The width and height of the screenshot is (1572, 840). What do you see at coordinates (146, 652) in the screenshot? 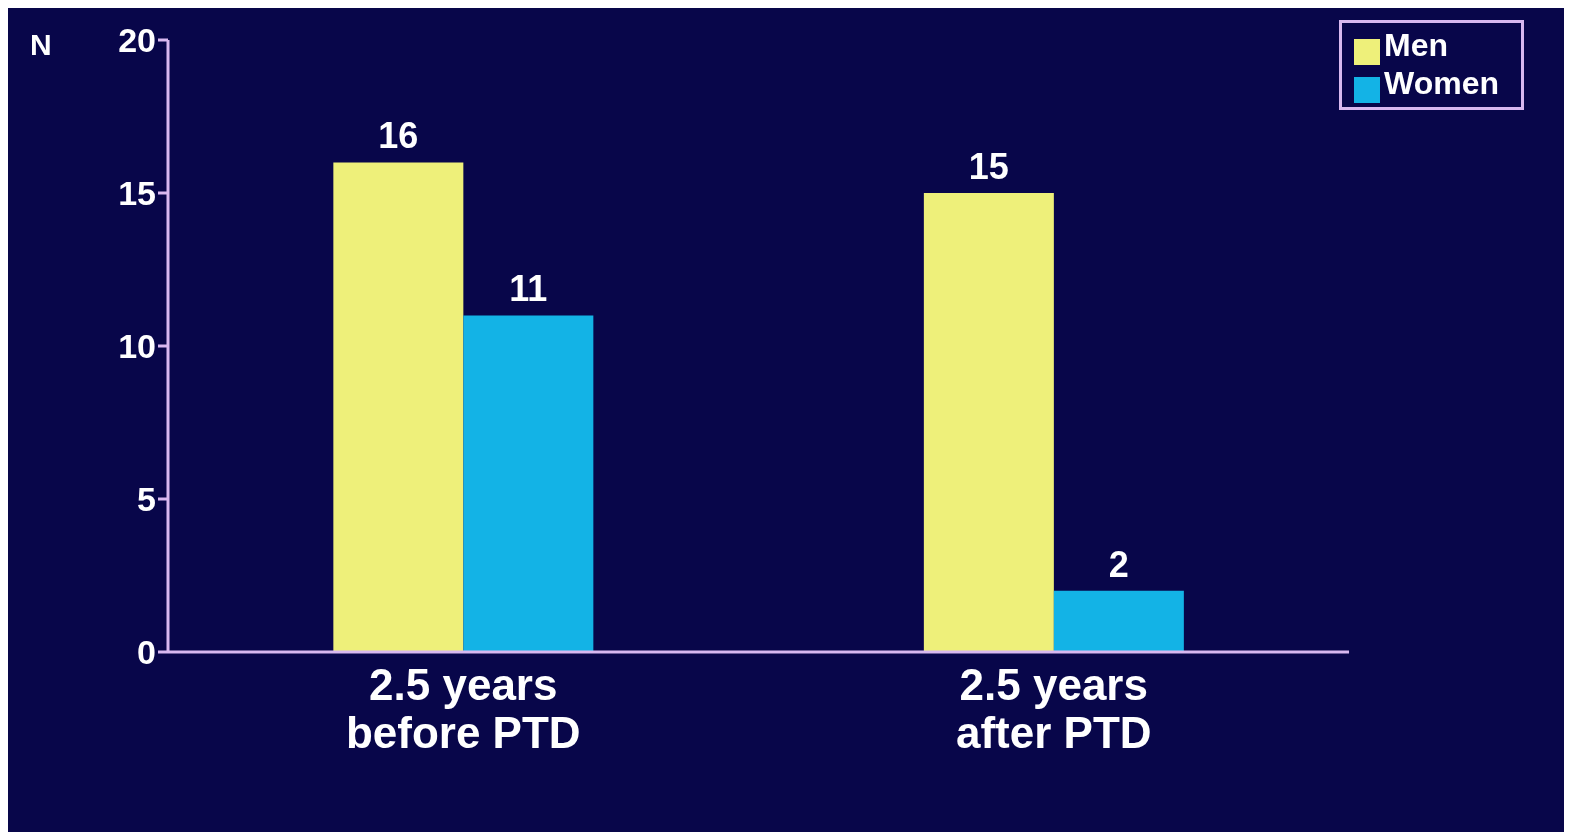
I see `y-tick-label: 0` at bounding box center [146, 652].